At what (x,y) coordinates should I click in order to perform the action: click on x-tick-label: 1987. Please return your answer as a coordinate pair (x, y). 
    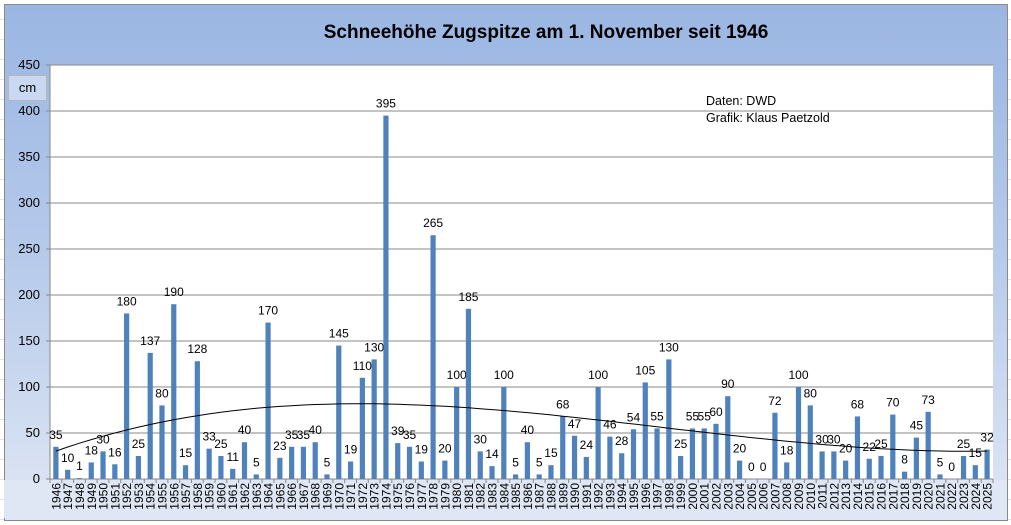
    Looking at the image, I should click on (540, 496).